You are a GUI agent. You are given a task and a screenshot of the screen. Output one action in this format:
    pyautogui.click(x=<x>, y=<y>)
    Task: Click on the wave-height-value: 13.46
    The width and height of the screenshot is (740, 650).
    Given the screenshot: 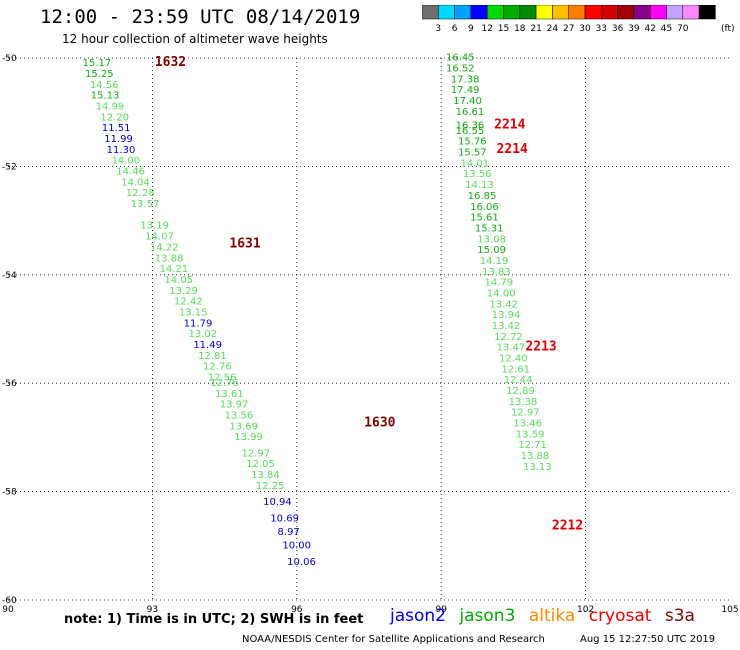 What is the action you would take?
    pyautogui.click(x=527, y=424)
    